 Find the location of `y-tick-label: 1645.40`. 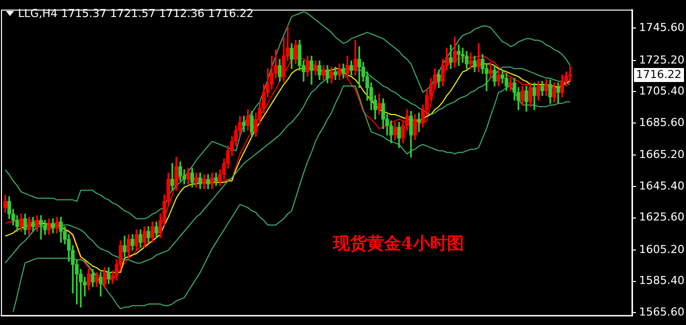

y-tick-label: 1645.40 is located at coordinates (661, 185).